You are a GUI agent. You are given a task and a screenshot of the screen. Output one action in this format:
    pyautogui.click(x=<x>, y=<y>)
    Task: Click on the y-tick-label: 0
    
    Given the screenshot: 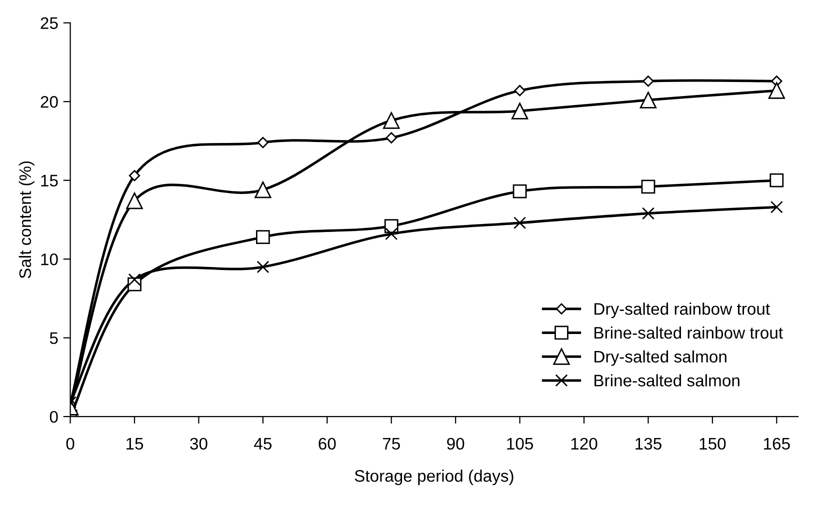 What is the action you would take?
    pyautogui.click(x=54, y=416)
    